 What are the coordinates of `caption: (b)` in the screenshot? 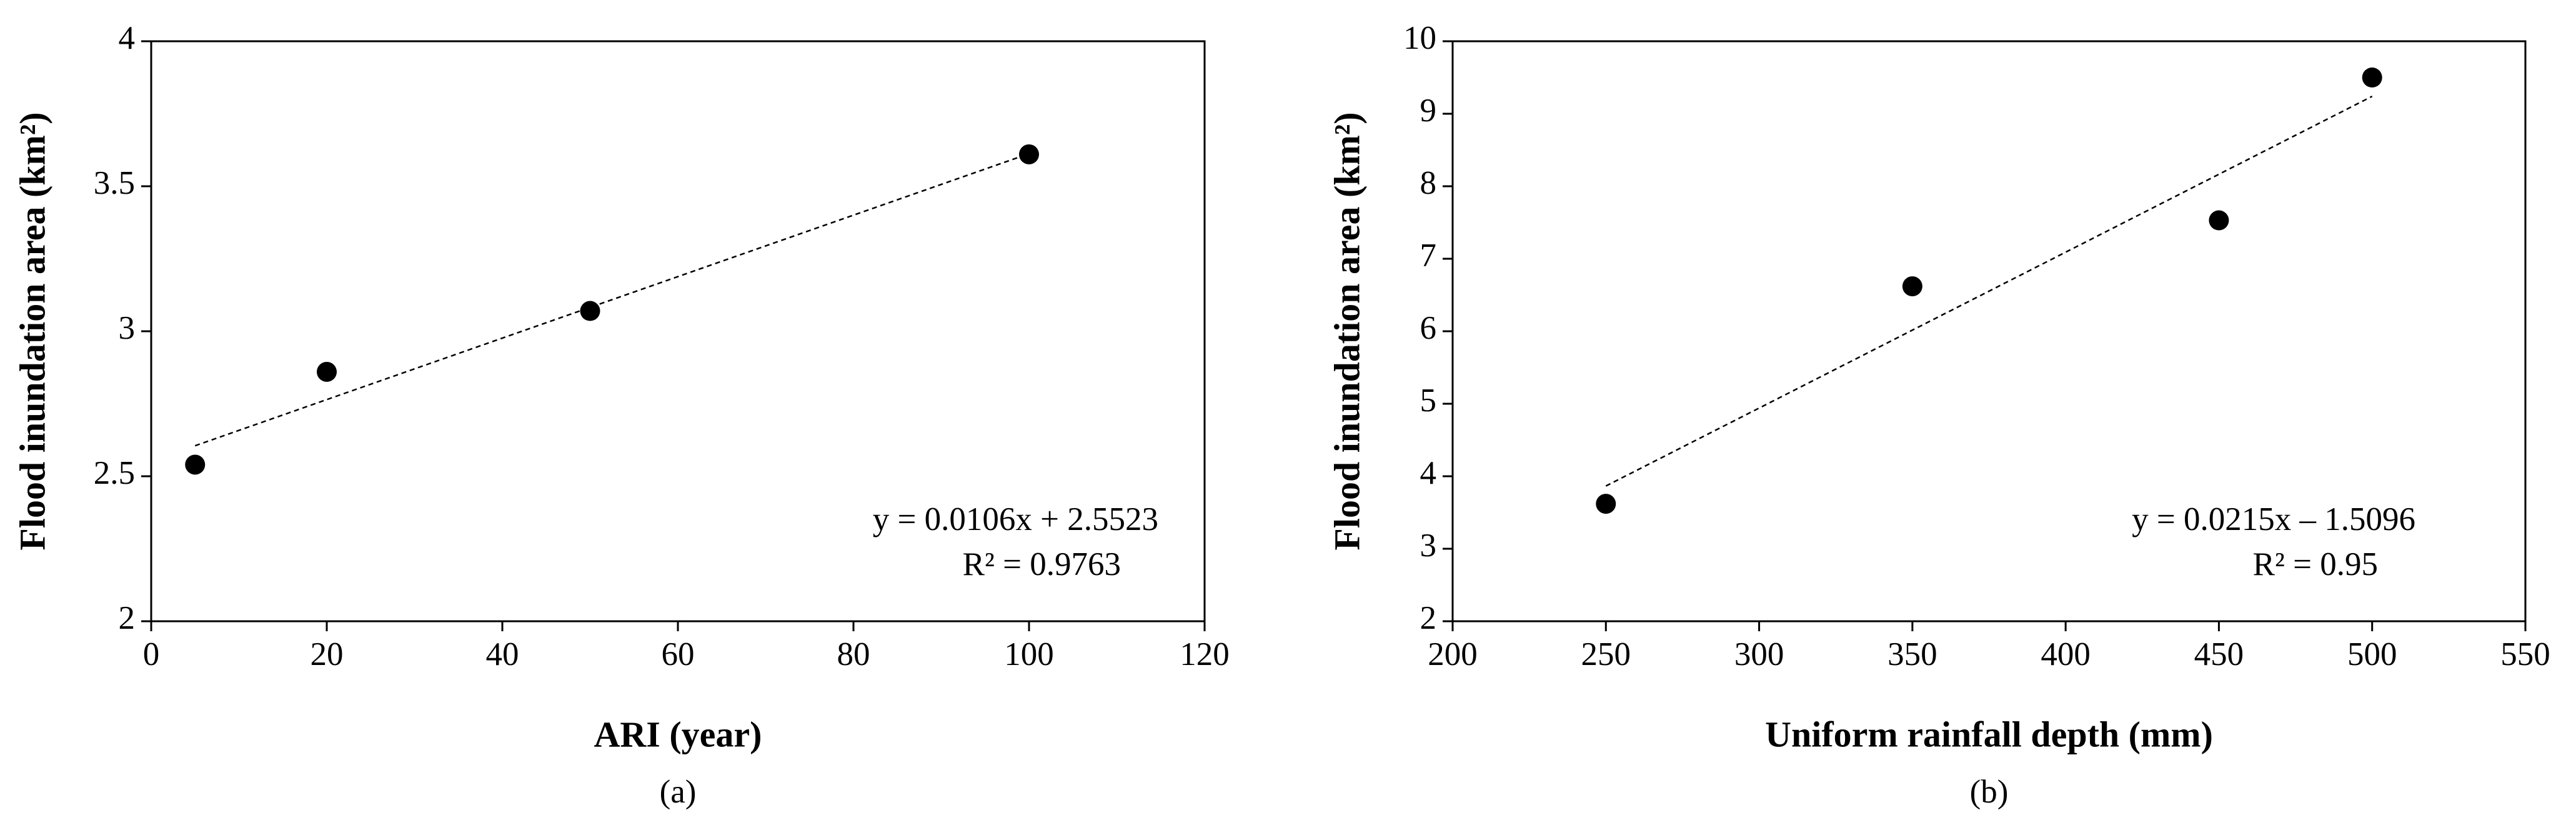 It's located at (1989, 792).